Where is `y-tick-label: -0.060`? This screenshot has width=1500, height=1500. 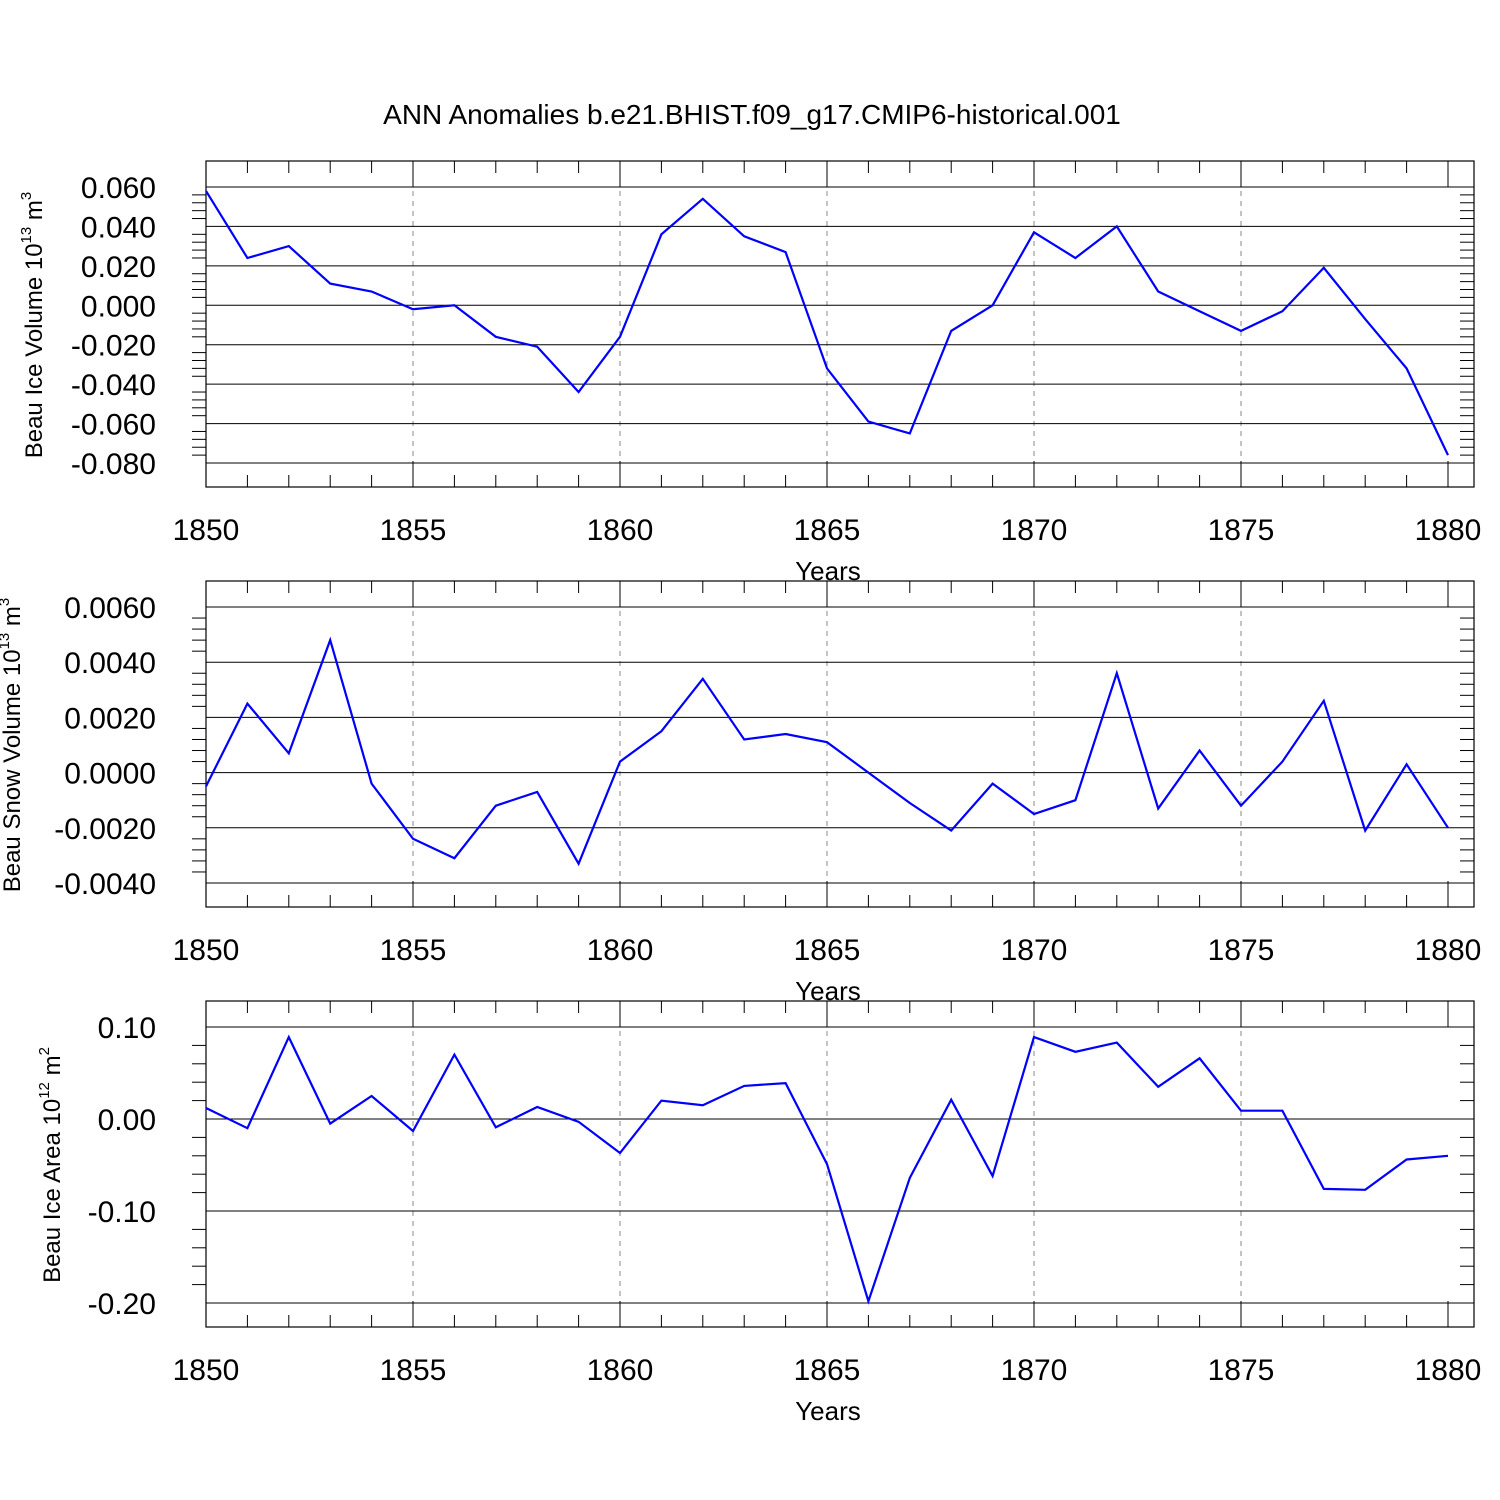 y-tick-label: -0.060 is located at coordinates (113, 425).